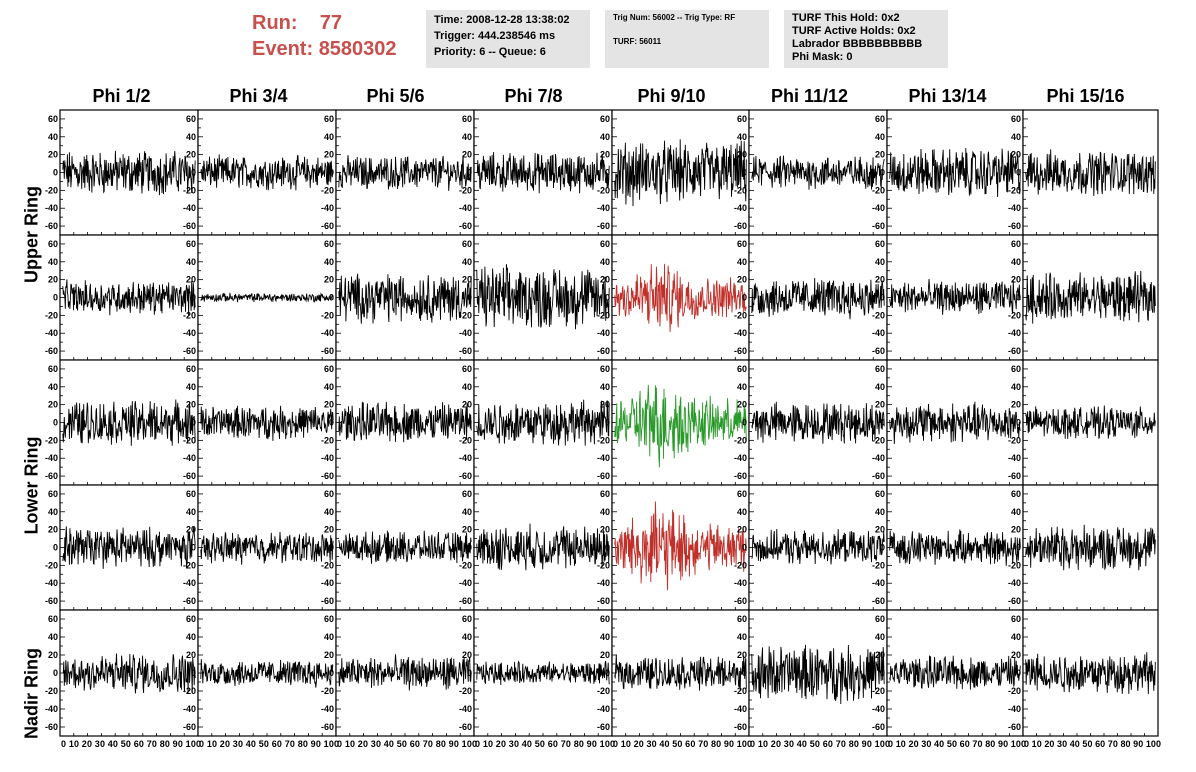 This screenshot has width=1196, height=772. I want to click on panel-frame, so click(680, 673).